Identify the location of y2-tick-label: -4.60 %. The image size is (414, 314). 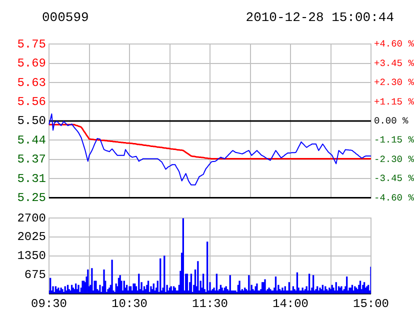
(394, 198).